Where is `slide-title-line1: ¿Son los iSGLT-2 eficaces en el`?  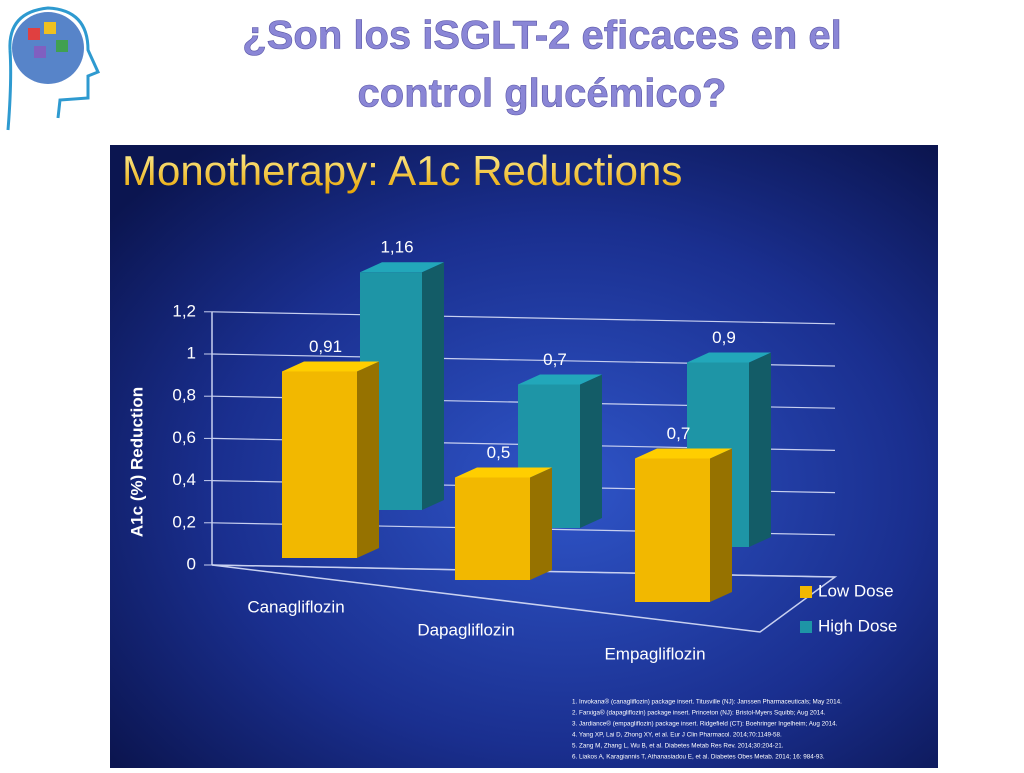
slide-title-line1: ¿Son los iSGLT-2 eficaces en el is located at coordinates (541, 36).